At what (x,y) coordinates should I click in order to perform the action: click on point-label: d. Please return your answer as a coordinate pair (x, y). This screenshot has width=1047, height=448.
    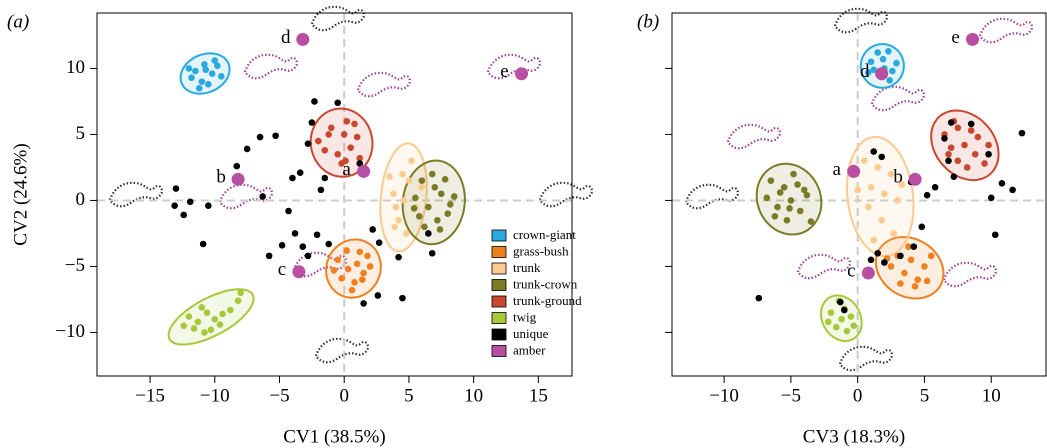
    Looking at the image, I should click on (865, 71).